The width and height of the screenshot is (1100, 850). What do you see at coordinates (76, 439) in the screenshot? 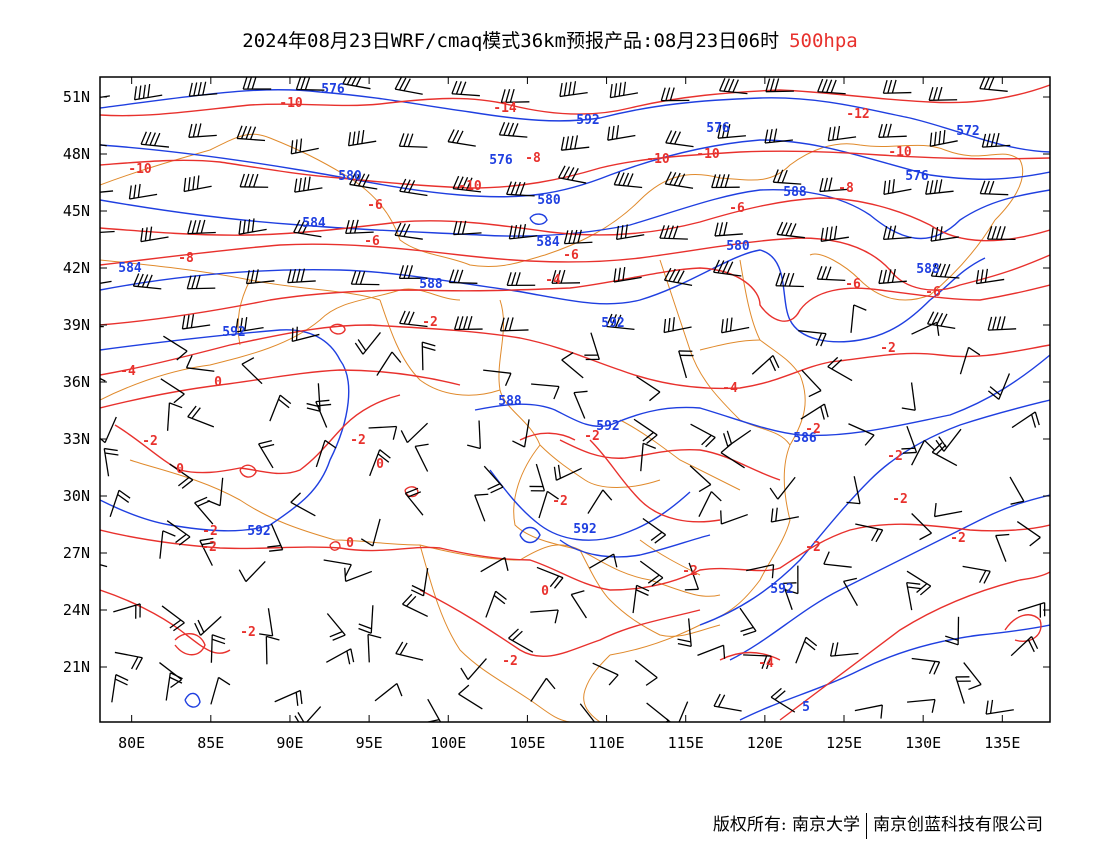
I see `lat-label: 33N` at bounding box center [76, 439].